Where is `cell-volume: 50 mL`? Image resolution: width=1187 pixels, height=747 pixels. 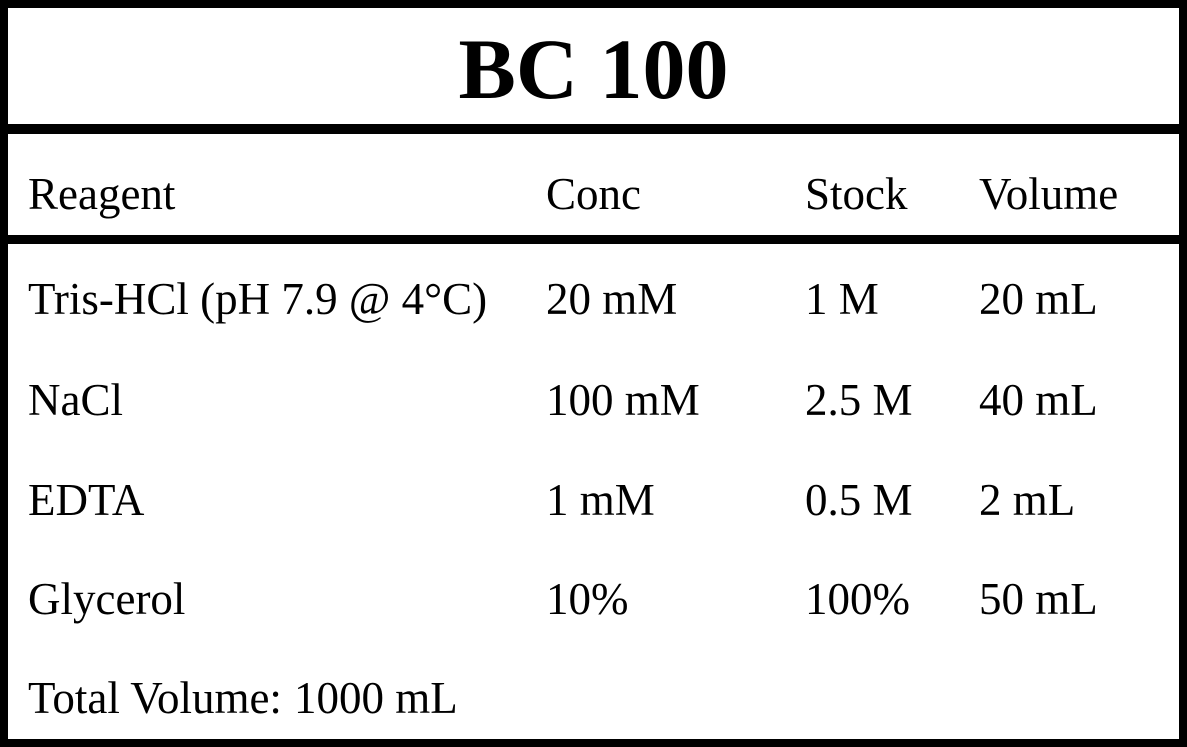 cell-volume: 50 mL is located at coordinates (1038, 599).